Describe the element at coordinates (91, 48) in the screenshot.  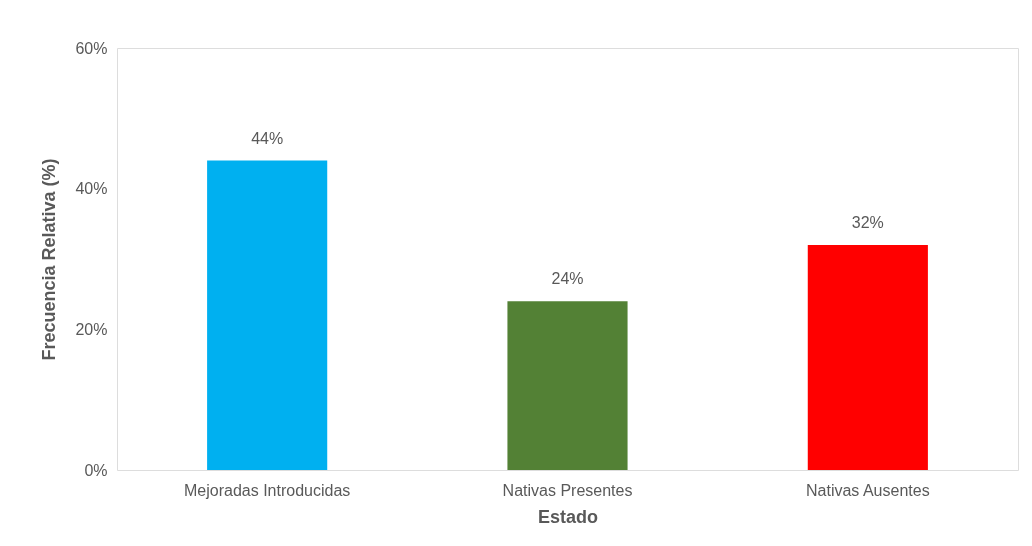
I see `y-tick-label: 60%` at that location.